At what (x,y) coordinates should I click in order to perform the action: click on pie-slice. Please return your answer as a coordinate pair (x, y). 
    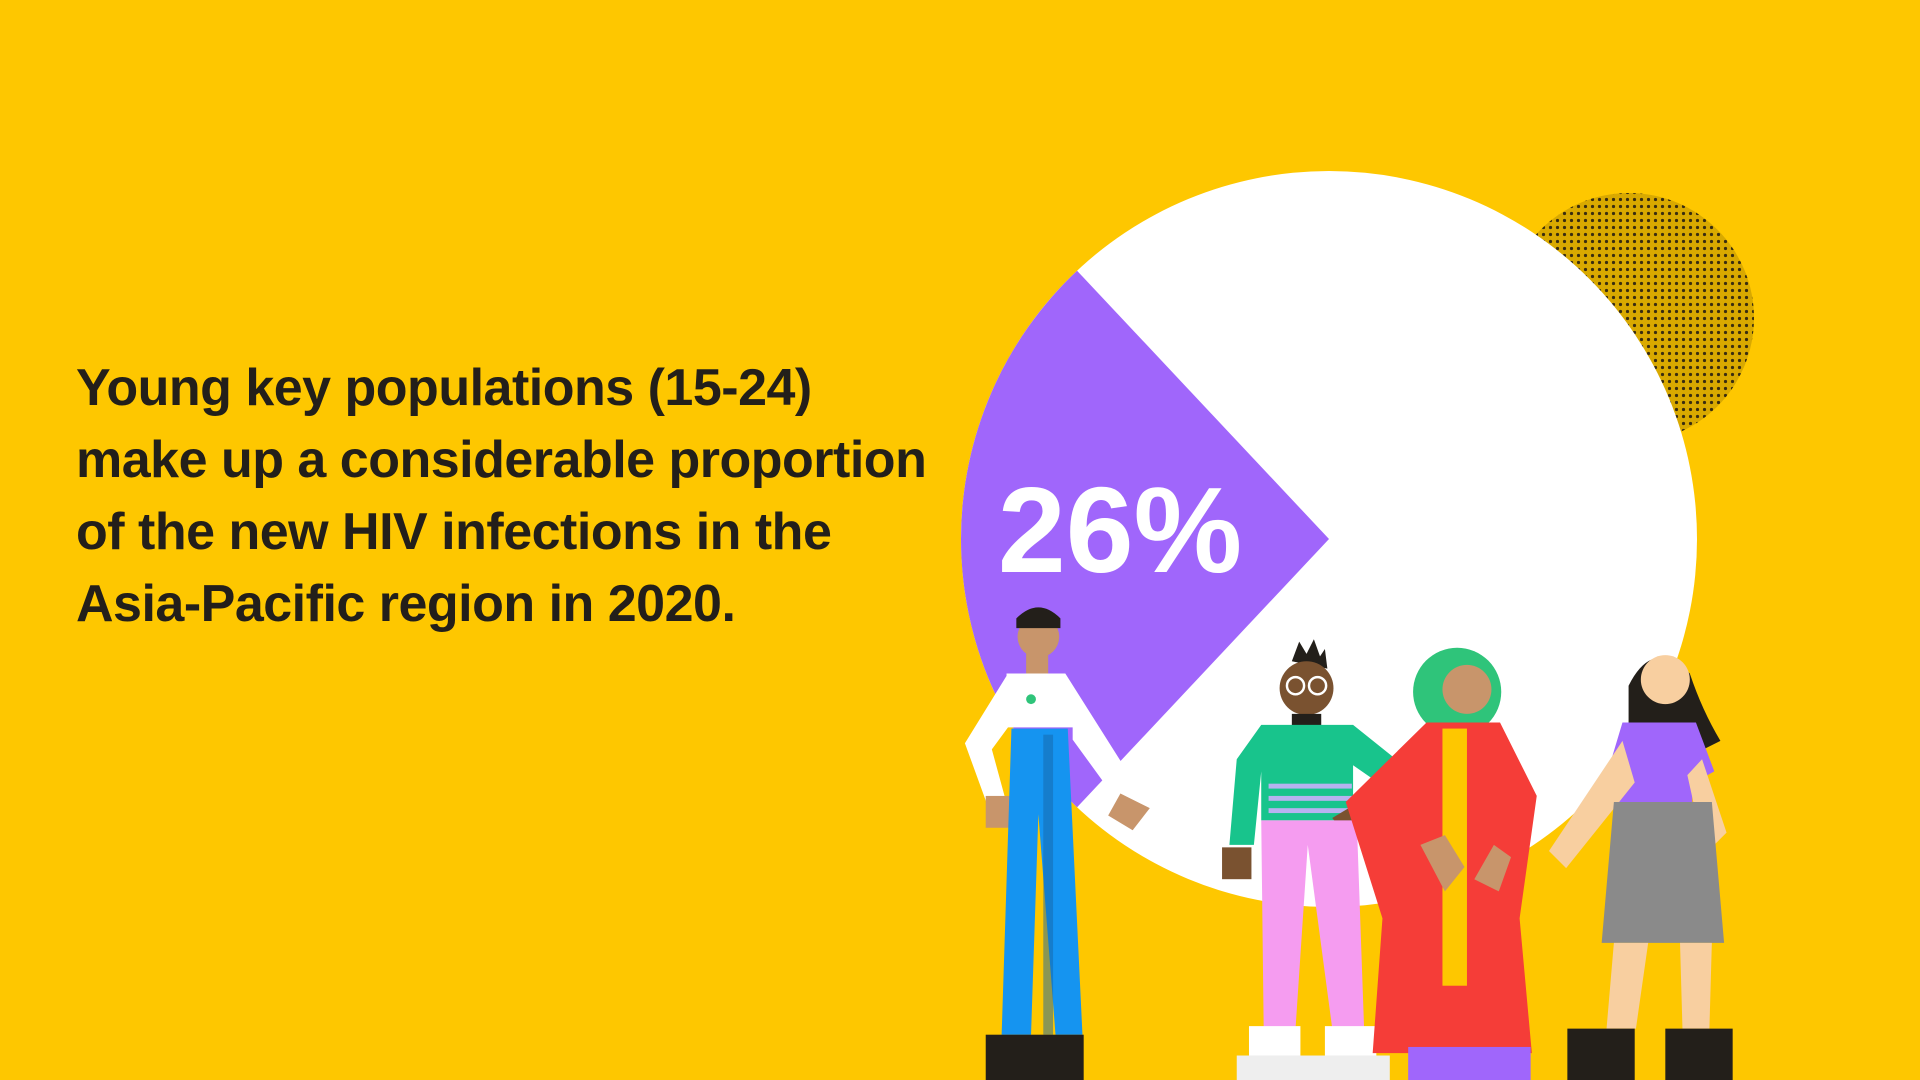
    Looking at the image, I should click on (1144, 539).